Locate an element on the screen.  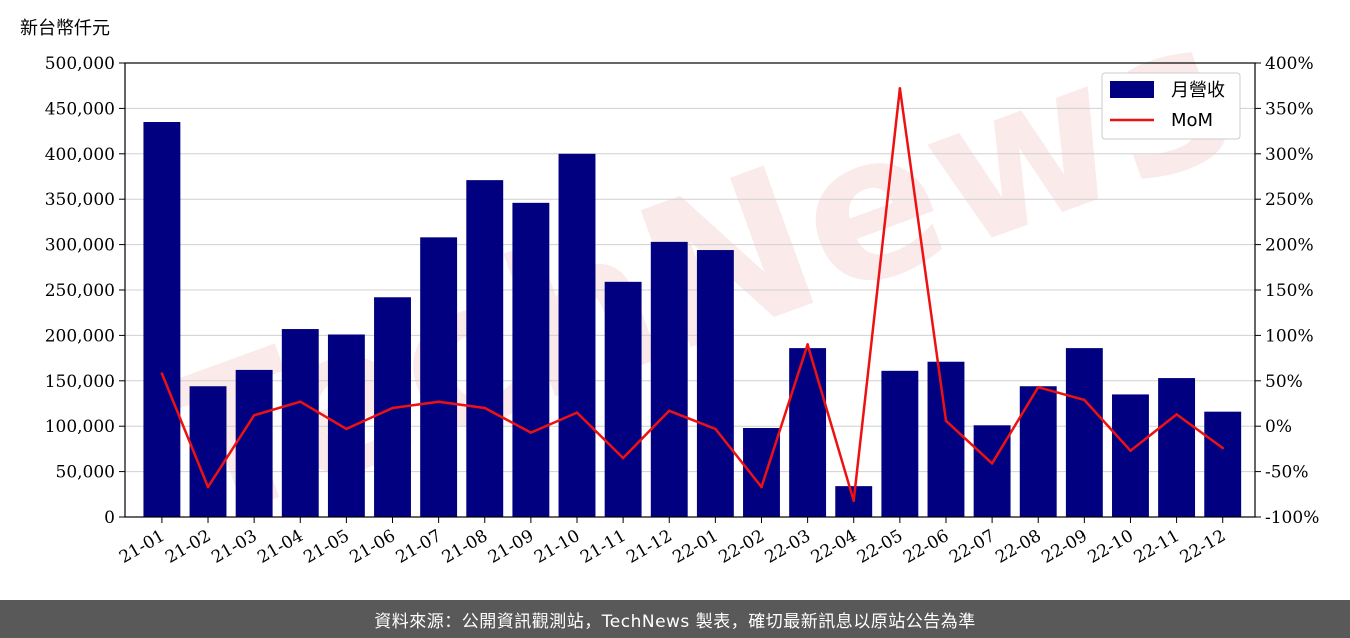
x-tick-label: 21-02 is located at coordinates (188, 547).